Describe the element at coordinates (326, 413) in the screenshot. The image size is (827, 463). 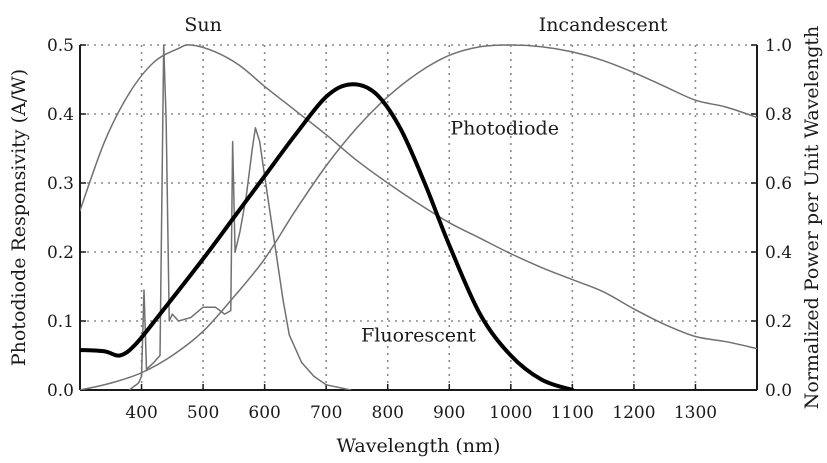
I see `x-tick-label: 700` at that location.